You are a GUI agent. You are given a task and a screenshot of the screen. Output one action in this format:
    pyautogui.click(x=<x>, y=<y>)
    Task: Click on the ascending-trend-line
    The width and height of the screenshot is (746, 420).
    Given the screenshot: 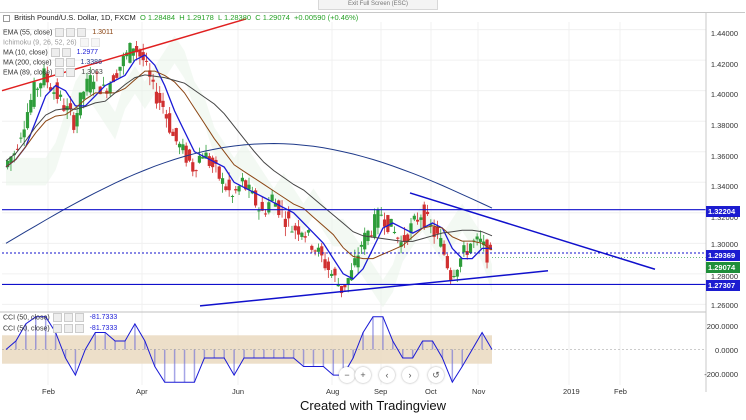 What is the action you would take?
    pyautogui.click(x=374, y=288)
    